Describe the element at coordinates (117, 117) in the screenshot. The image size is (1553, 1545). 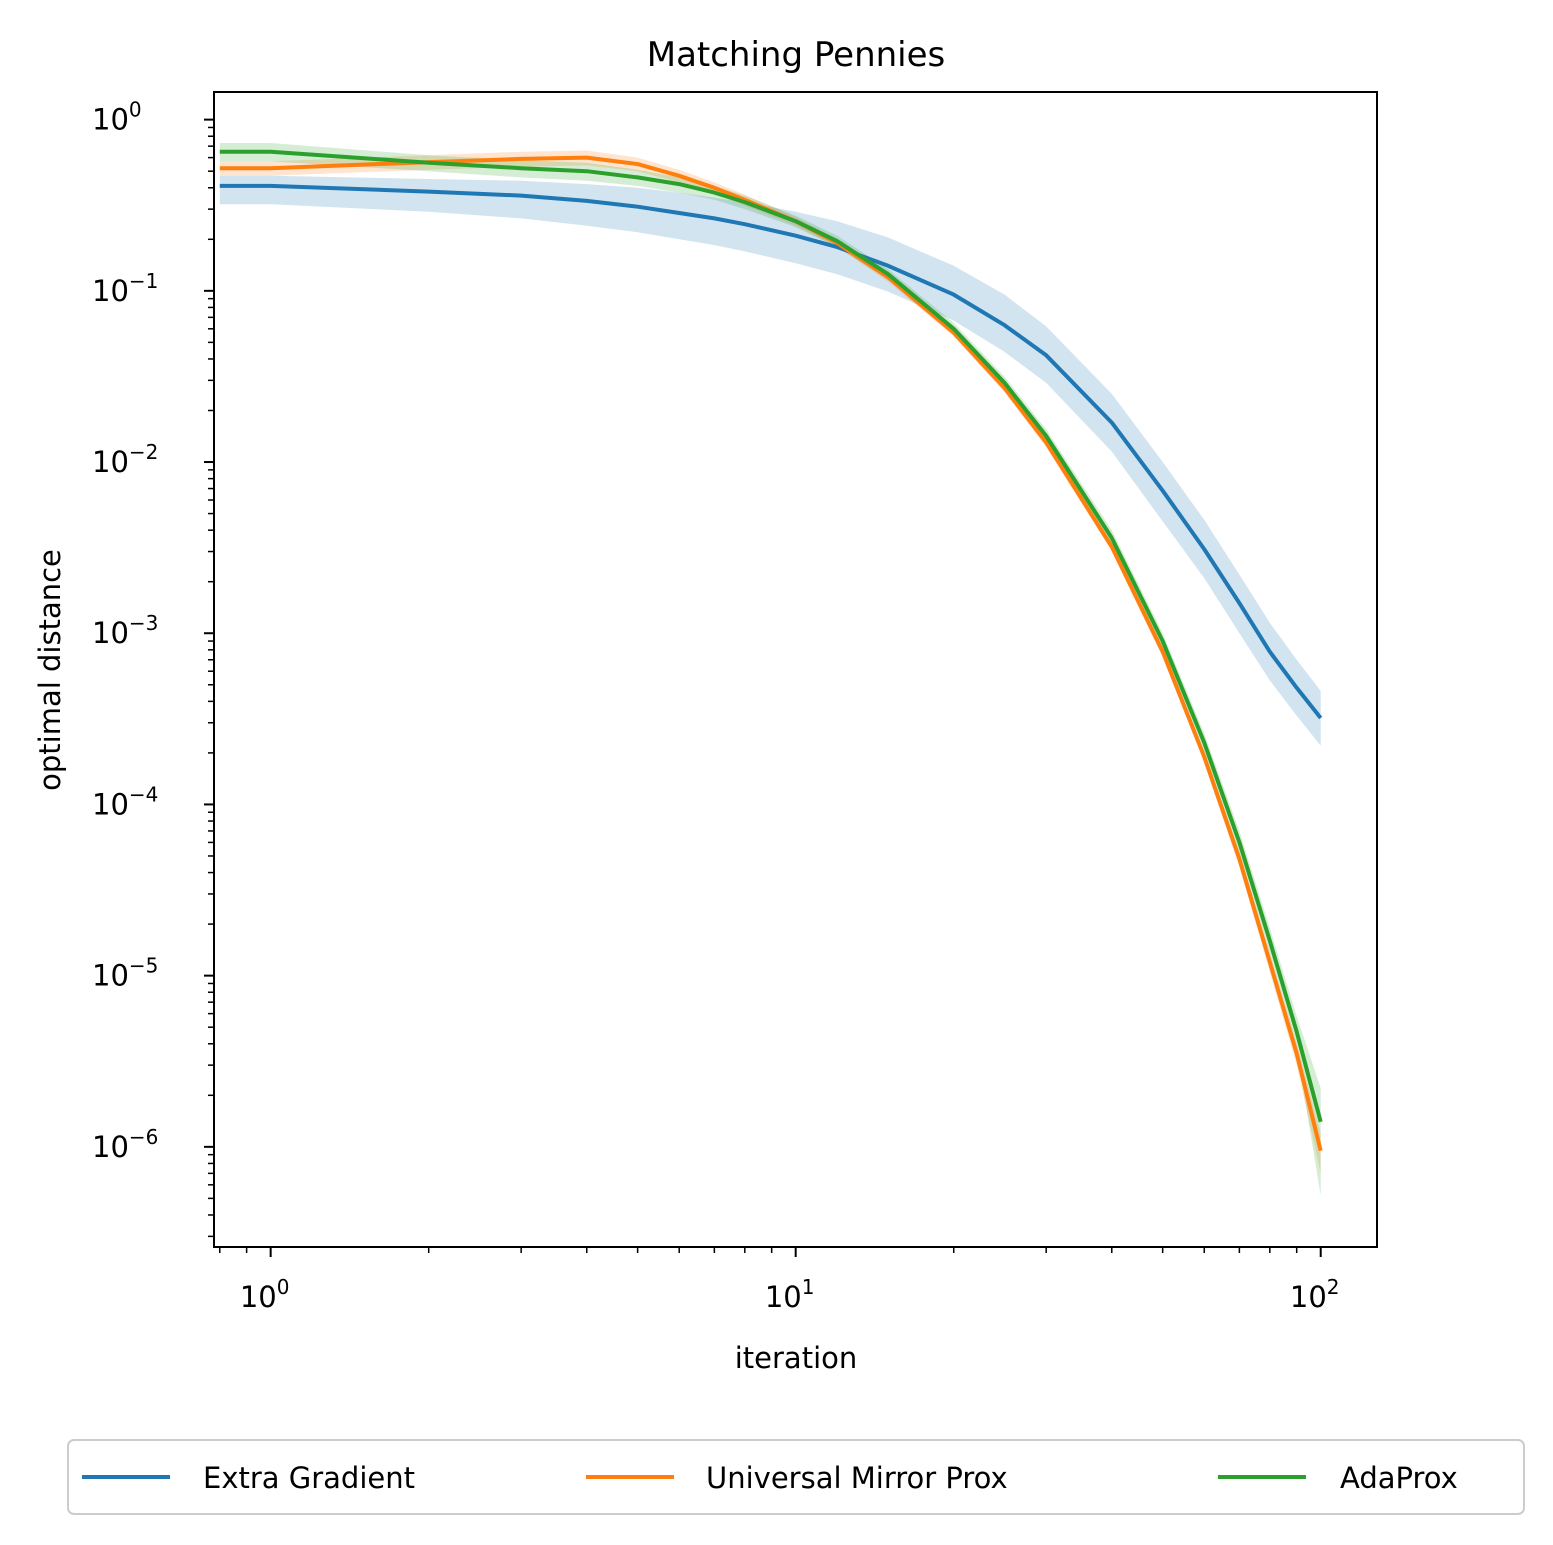
I see `y-tick-label: 10⁰` at that location.